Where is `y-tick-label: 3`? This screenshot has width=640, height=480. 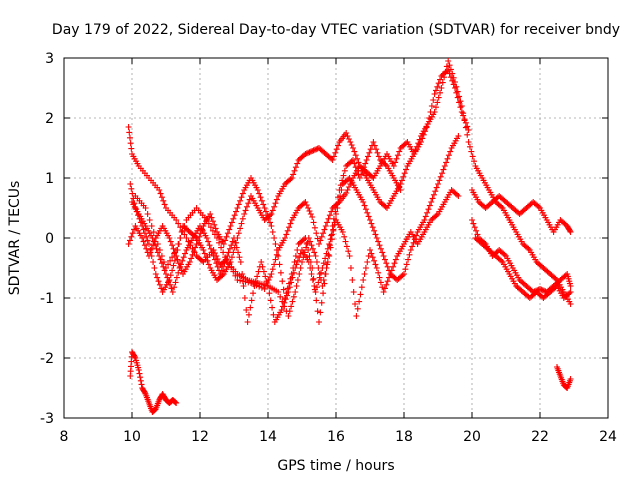 y-tick-label: 3 is located at coordinates (49, 59).